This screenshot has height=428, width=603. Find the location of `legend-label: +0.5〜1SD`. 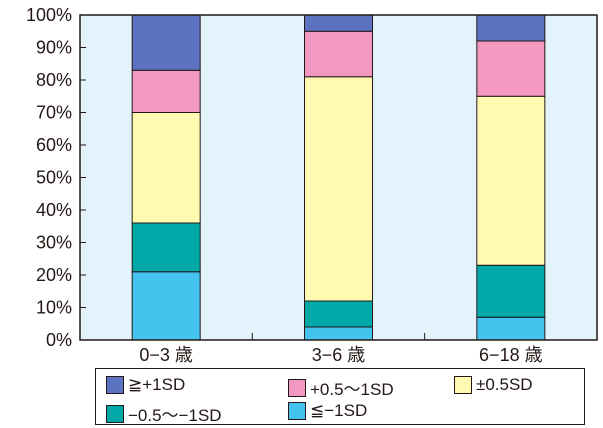

legend-label: +0.5〜1SD is located at coordinates (352, 389).